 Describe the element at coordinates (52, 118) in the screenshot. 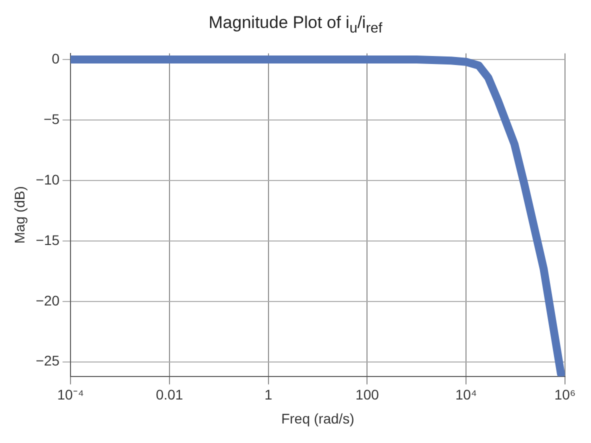

I see `y-tick-label: −5` at that location.